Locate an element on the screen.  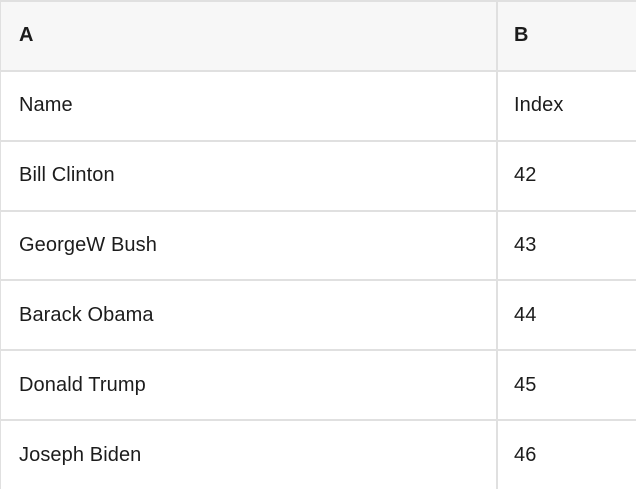
cell-name: Name is located at coordinates (249, 105).